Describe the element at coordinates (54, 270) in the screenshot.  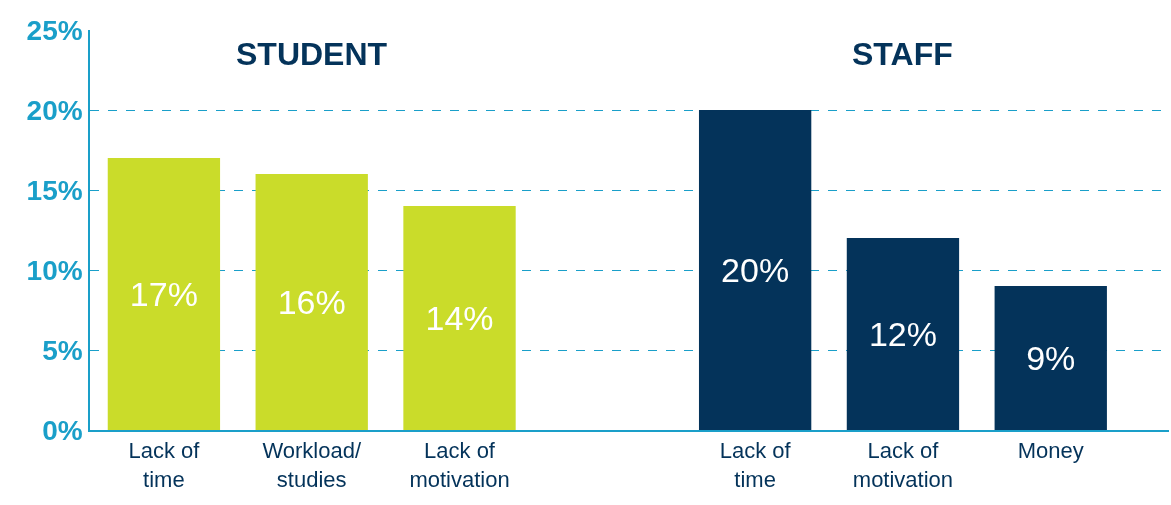
I see `y-tick-label: 10%` at that location.